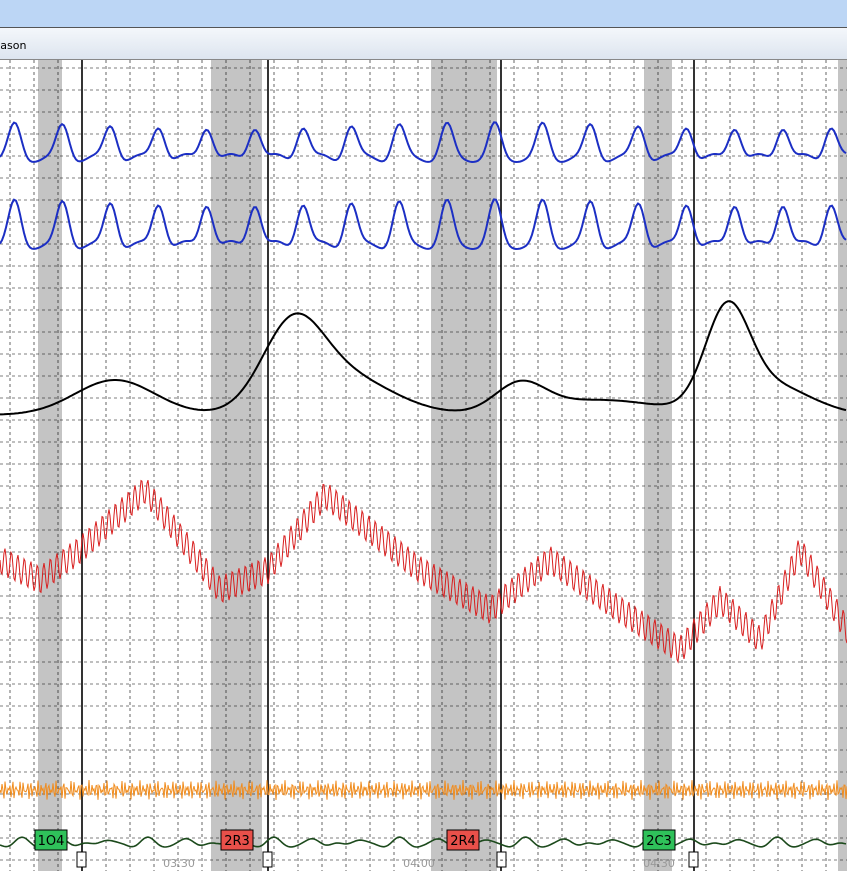 This screenshot has width=847, height=871. What do you see at coordinates (423, 142) in the screenshot?
I see `upper-respiration` at bounding box center [423, 142].